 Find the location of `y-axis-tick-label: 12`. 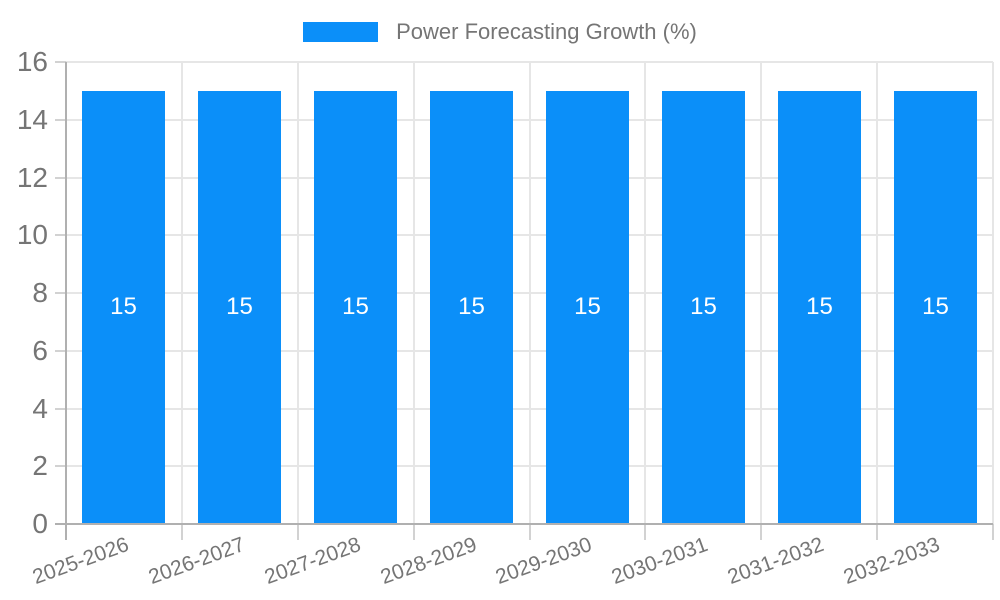

y-axis-tick-label: 12 is located at coordinates (32, 177).